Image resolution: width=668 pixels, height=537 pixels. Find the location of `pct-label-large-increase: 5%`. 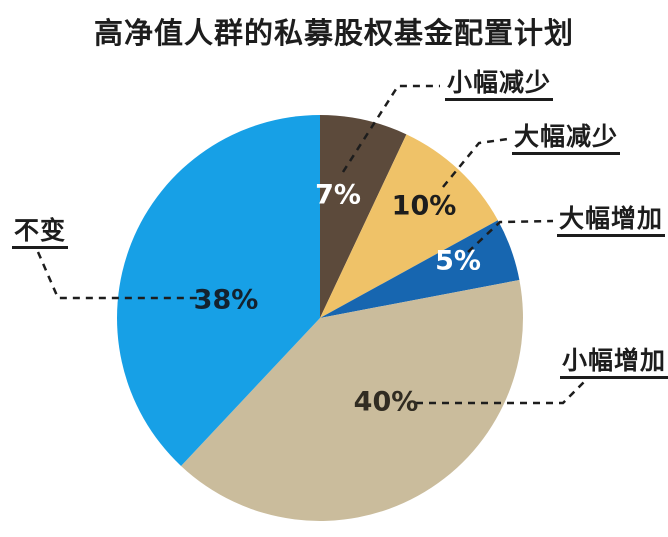

pct-label-large-increase: 5% is located at coordinates (458, 261).